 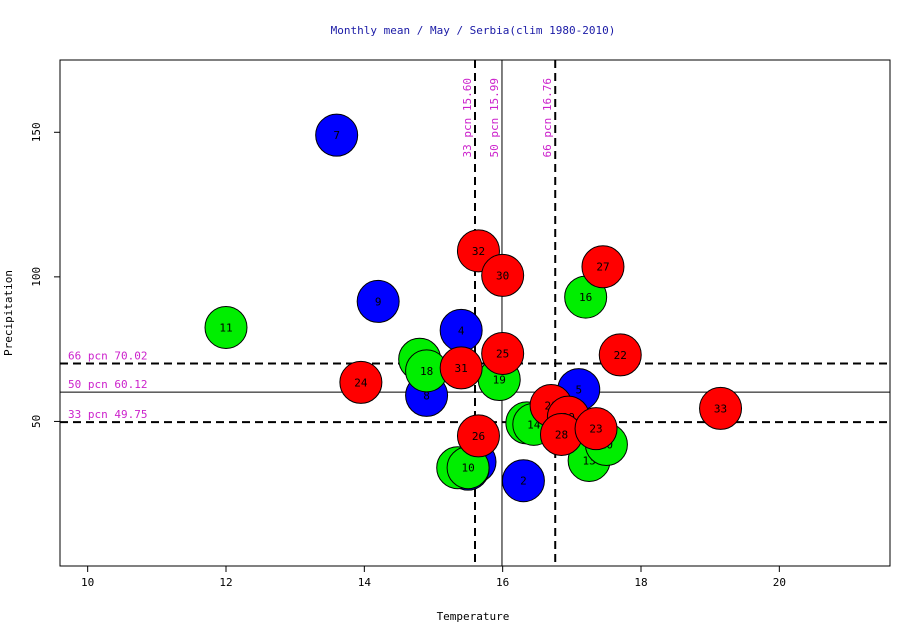 What do you see at coordinates (8, 313) in the screenshot?
I see `y-axis-label: Precipitation` at bounding box center [8, 313].